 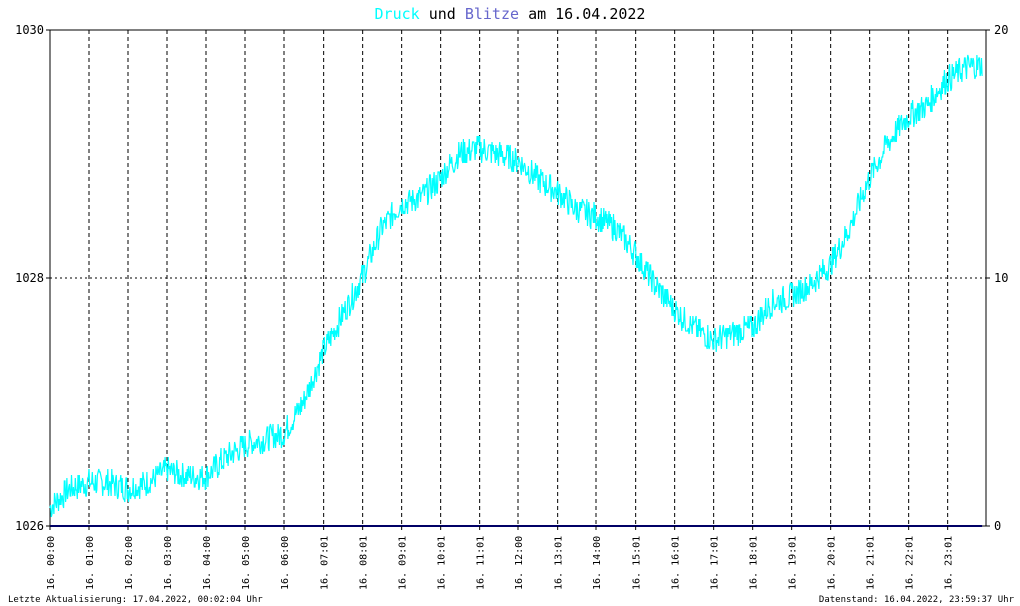 I want to click on title-druck-label: Druck, so click(x=397, y=14).